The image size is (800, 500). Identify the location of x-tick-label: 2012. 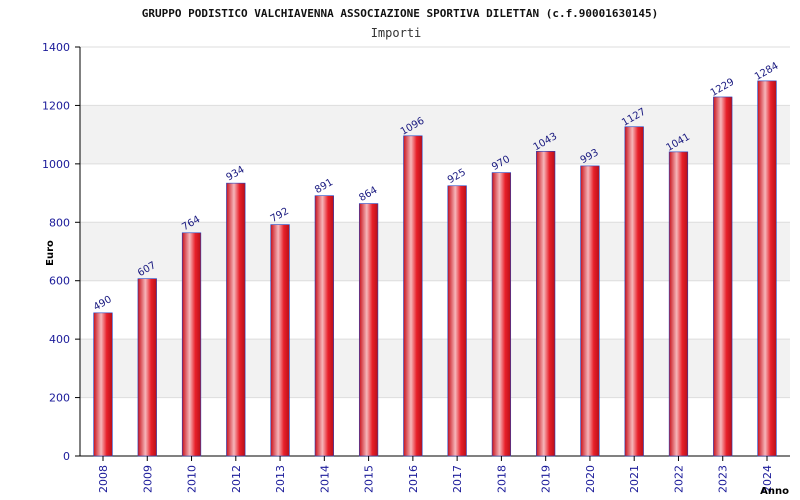
(236, 479).